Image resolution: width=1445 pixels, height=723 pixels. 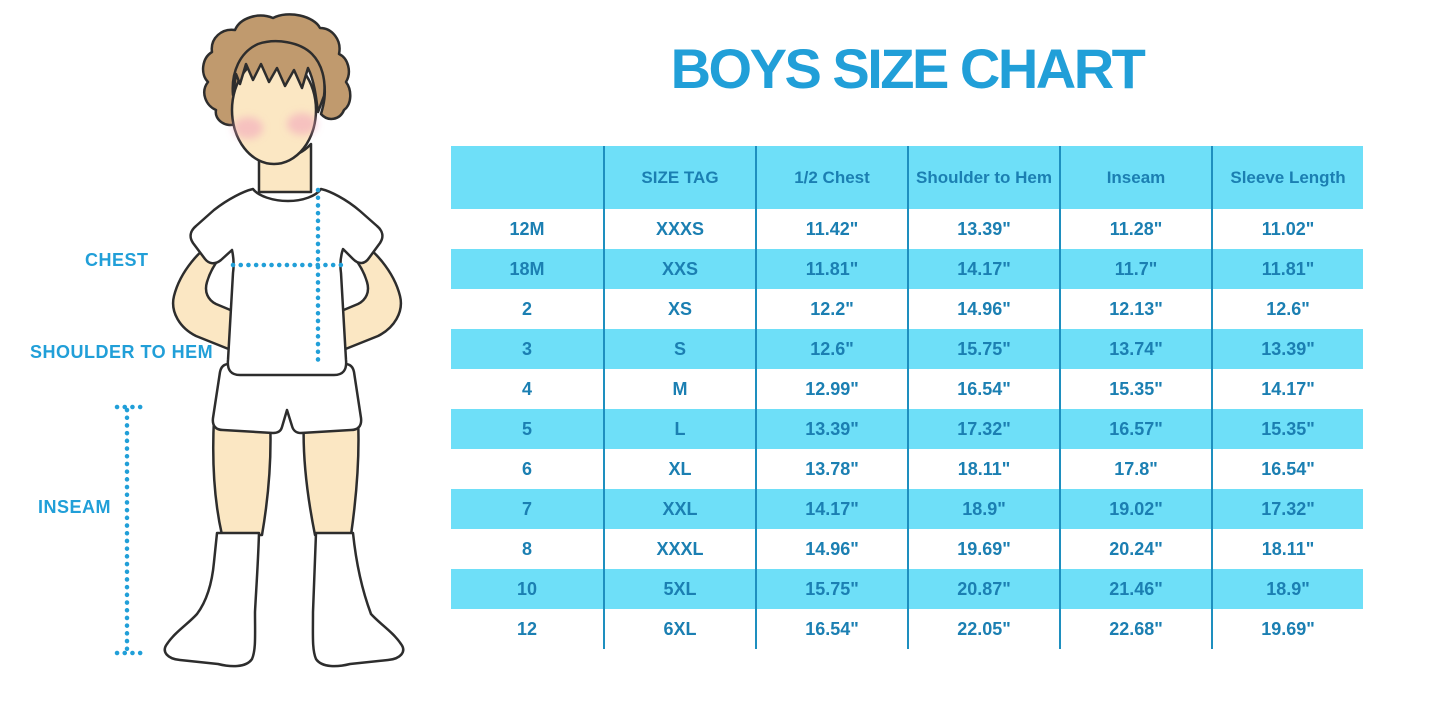 What do you see at coordinates (1135, 309) in the screenshot?
I see `table-cell: 12.13"` at bounding box center [1135, 309].